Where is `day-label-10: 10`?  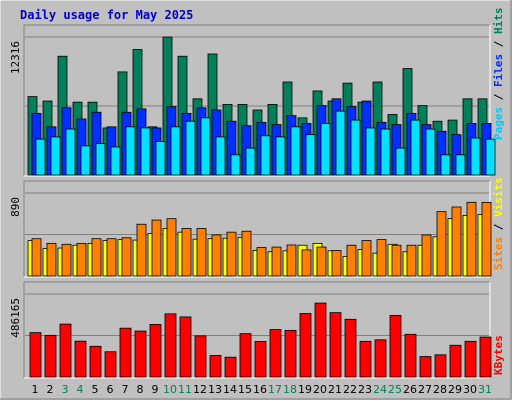
day-label-10: 10 is located at coordinates (170, 389).